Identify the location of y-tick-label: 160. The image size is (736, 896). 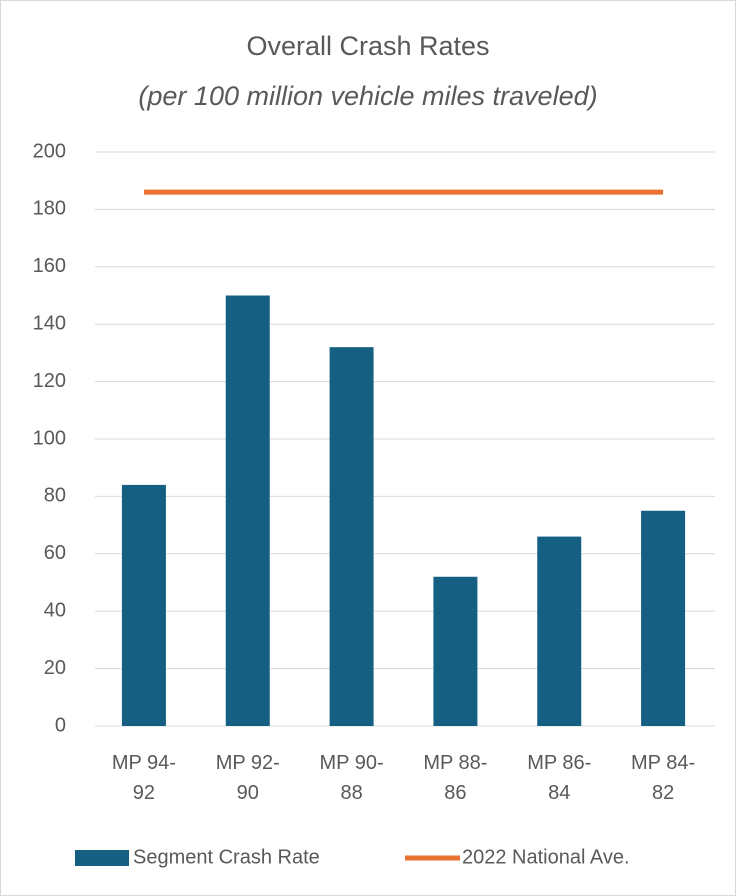
(49, 266).